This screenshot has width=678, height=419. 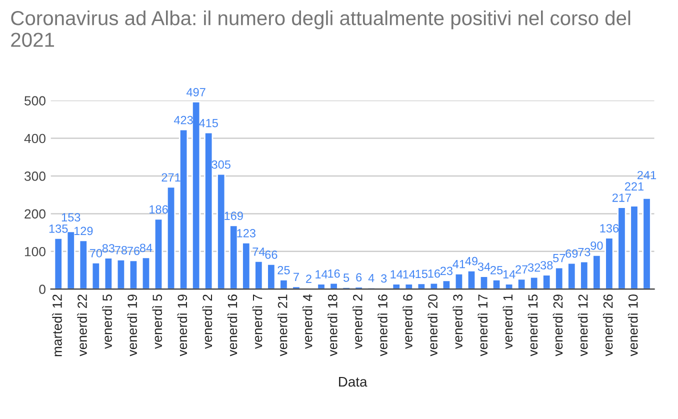 I want to click on data-label: 57, so click(x=559, y=258).